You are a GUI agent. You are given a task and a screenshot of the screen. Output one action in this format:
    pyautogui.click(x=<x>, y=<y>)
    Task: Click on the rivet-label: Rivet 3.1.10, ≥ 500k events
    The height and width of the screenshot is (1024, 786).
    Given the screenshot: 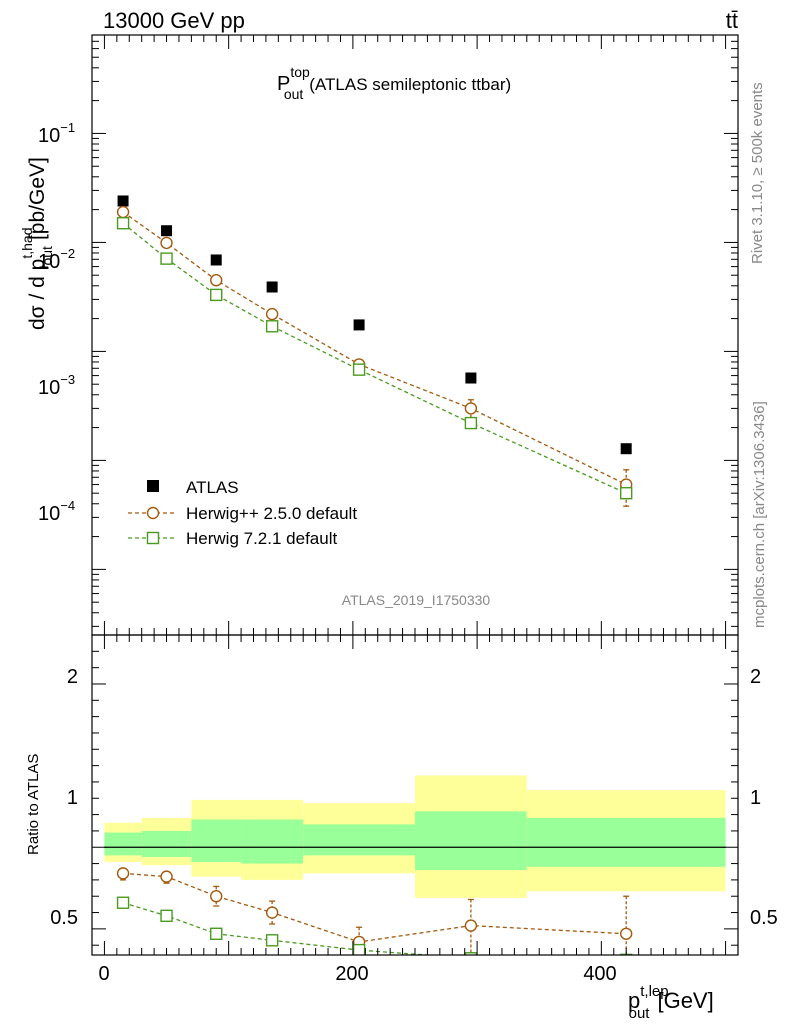 What is the action you would take?
    pyautogui.click(x=757, y=173)
    